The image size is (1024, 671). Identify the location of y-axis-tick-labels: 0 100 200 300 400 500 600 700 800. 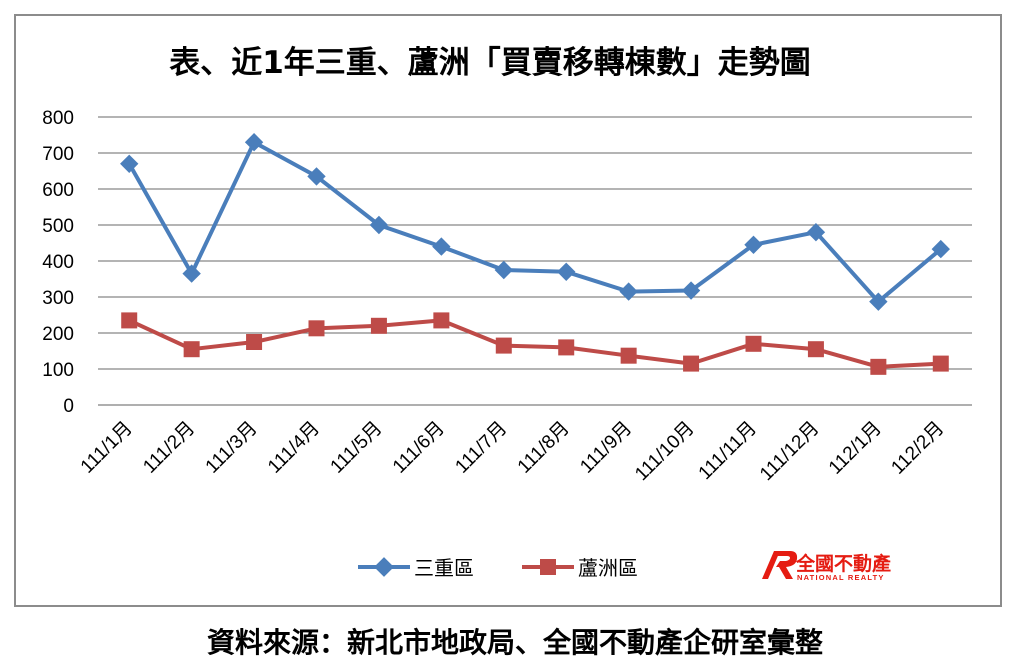
(58, 262).